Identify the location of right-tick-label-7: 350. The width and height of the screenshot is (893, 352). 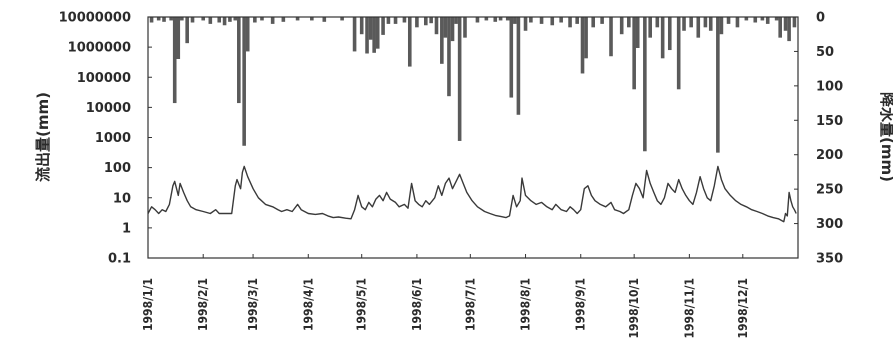
(829, 259).